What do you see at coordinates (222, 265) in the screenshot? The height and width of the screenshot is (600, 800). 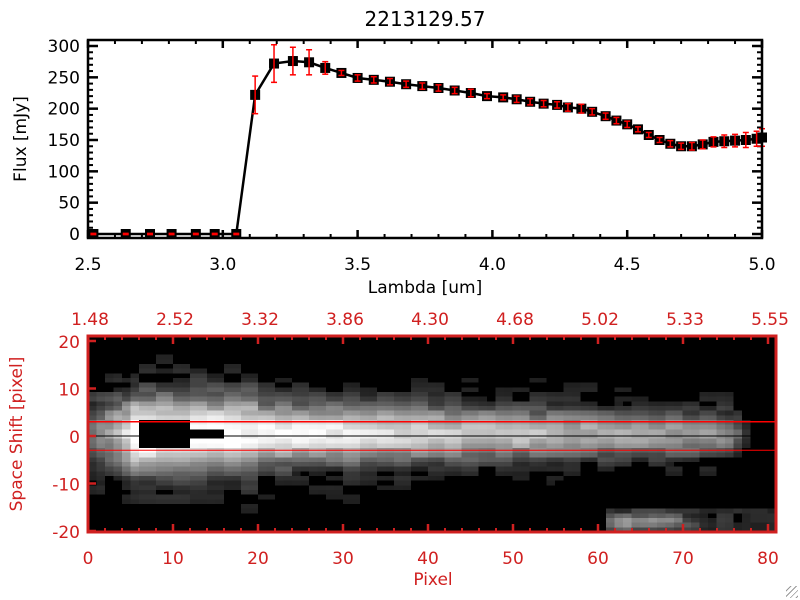 I see `x-tick-label: 3.0` at bounding box center [222, 265].